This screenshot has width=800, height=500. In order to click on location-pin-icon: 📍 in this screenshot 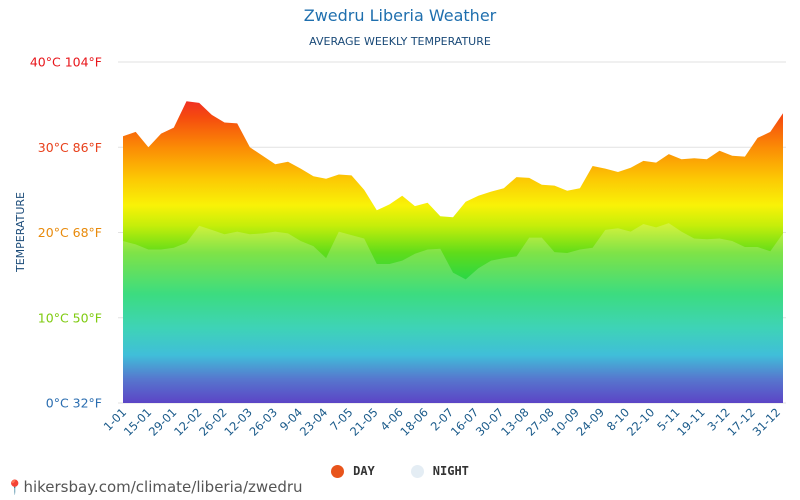, I will do `click(15, 488)`.